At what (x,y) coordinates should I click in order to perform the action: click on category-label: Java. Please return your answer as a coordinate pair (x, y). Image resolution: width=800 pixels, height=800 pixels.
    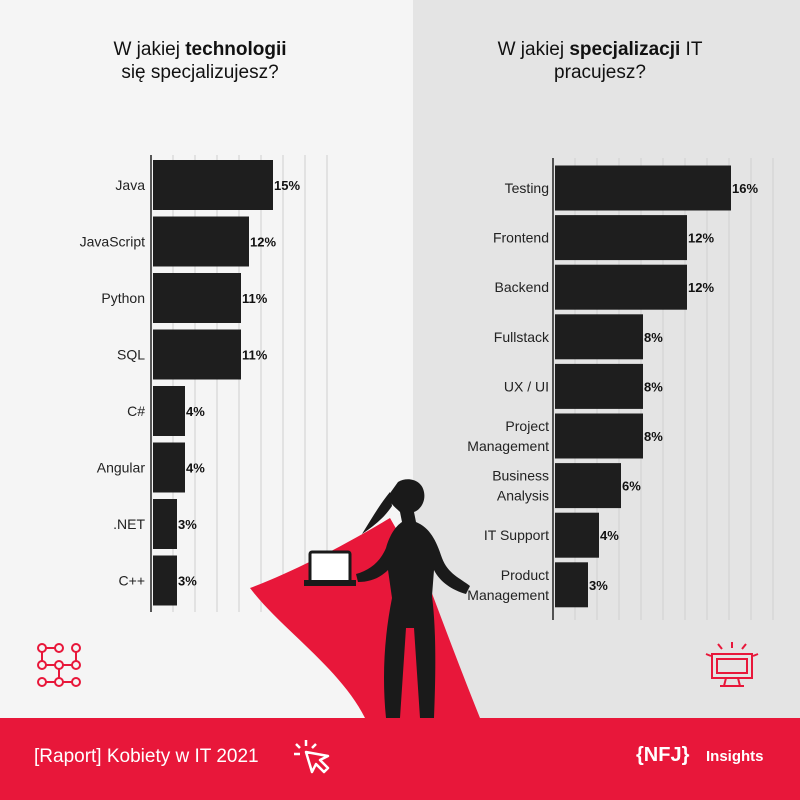
    Looking at the image, I should click on (130, 185).